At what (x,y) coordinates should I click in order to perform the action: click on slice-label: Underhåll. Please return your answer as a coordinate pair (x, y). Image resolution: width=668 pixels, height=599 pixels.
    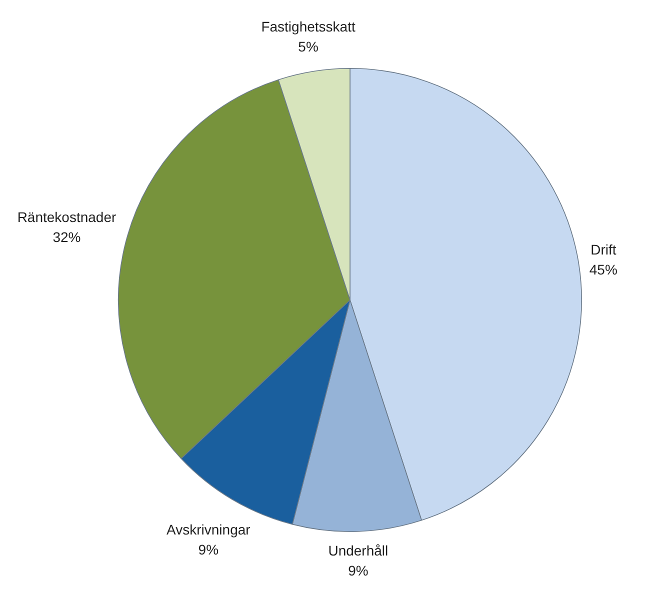
    Looking at the image, I should click on (358, 550).